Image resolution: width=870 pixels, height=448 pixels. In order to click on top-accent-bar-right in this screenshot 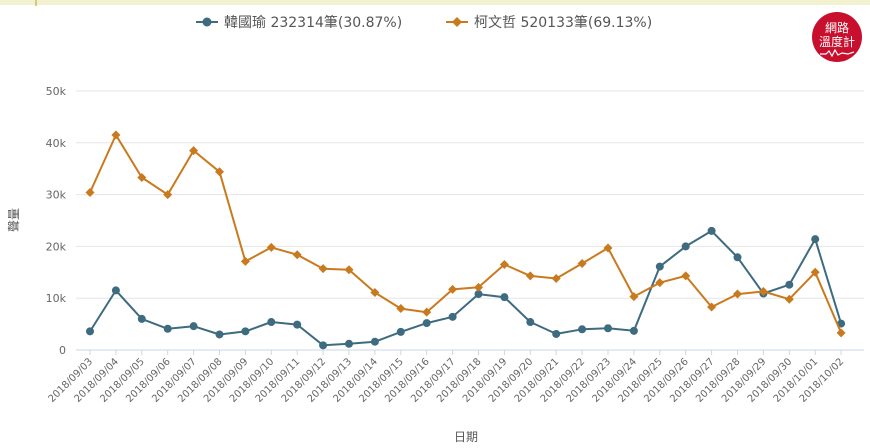, I will do `click(453, 2)`.